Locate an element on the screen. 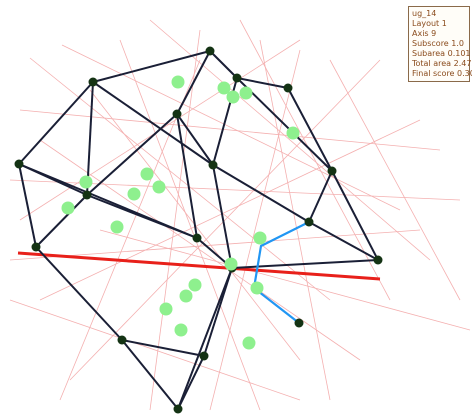  final-score-label: Final score 0.306 is located at coordinates (442, 73).